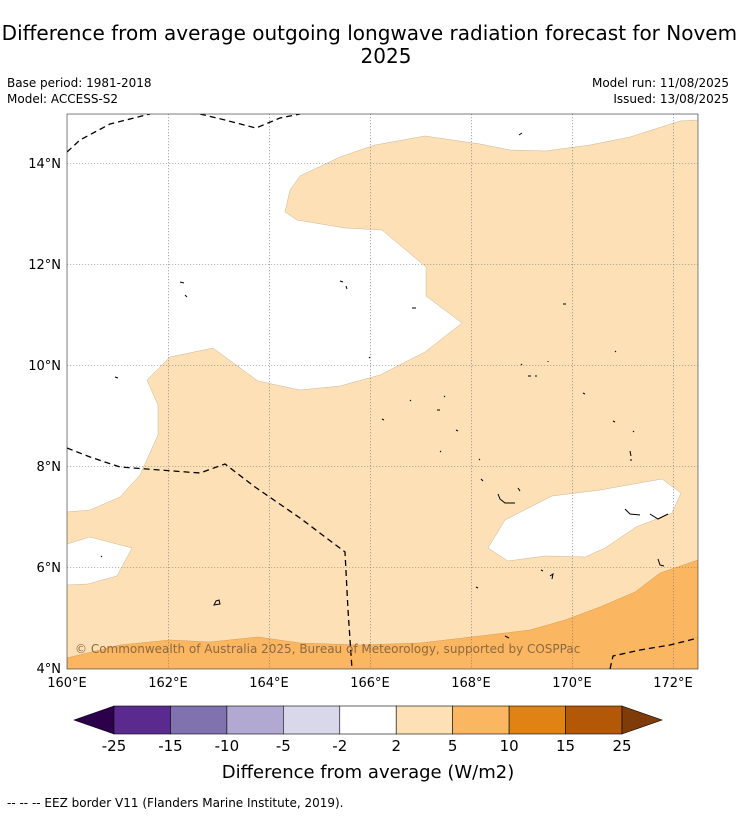  What do you see at coordinates (79, 91) in the screenshot?
I see `model-info-left: Base period: 1981-2018 Model: ACCESS-S2` at bounding box center [79, 91].